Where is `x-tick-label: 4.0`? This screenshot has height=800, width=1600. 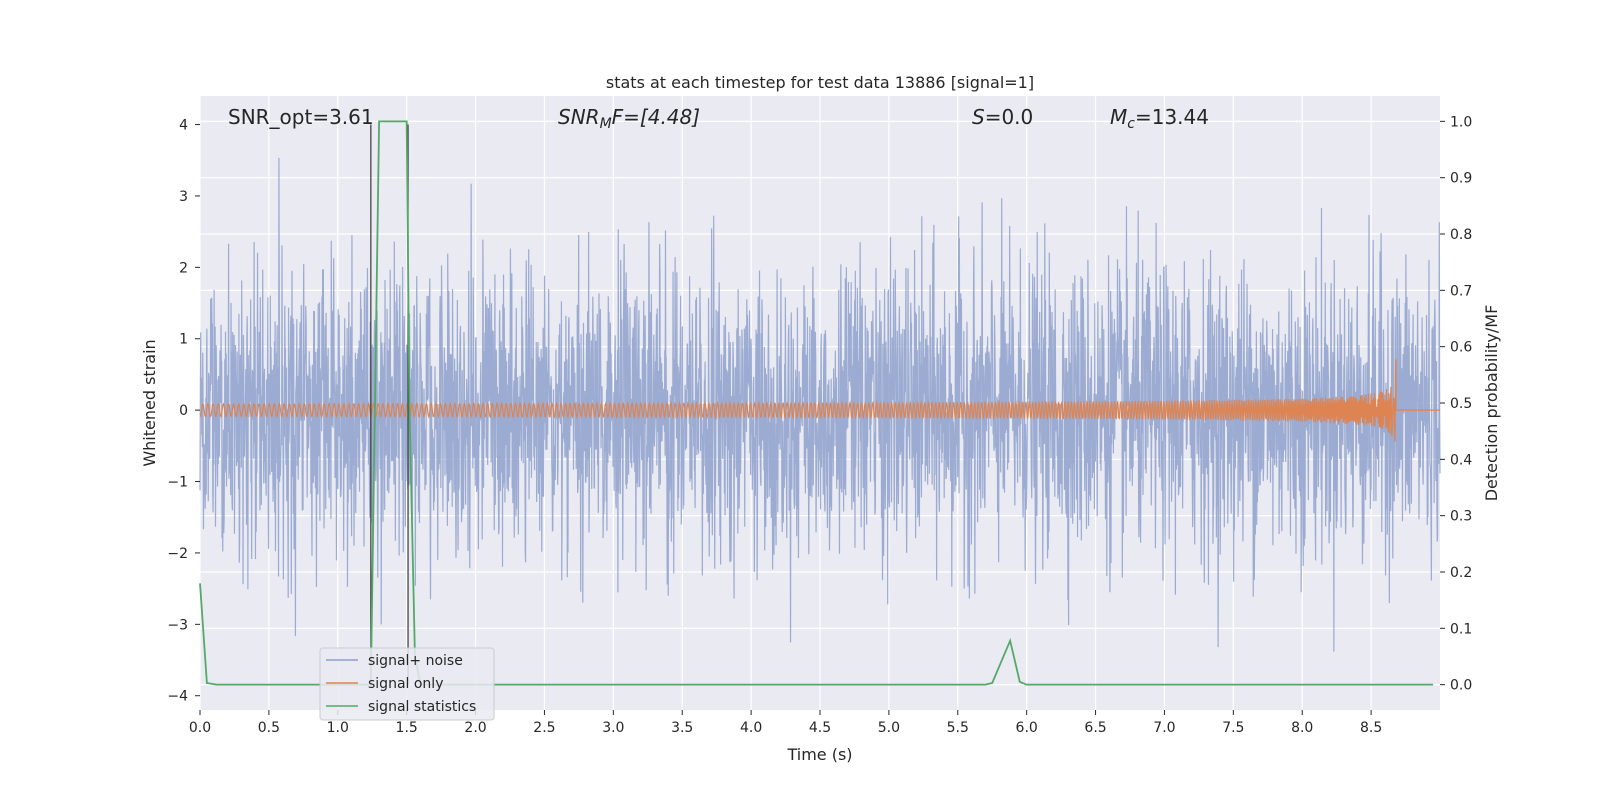
x-tick-label: 4.0 is located at coordinates (751, 728).